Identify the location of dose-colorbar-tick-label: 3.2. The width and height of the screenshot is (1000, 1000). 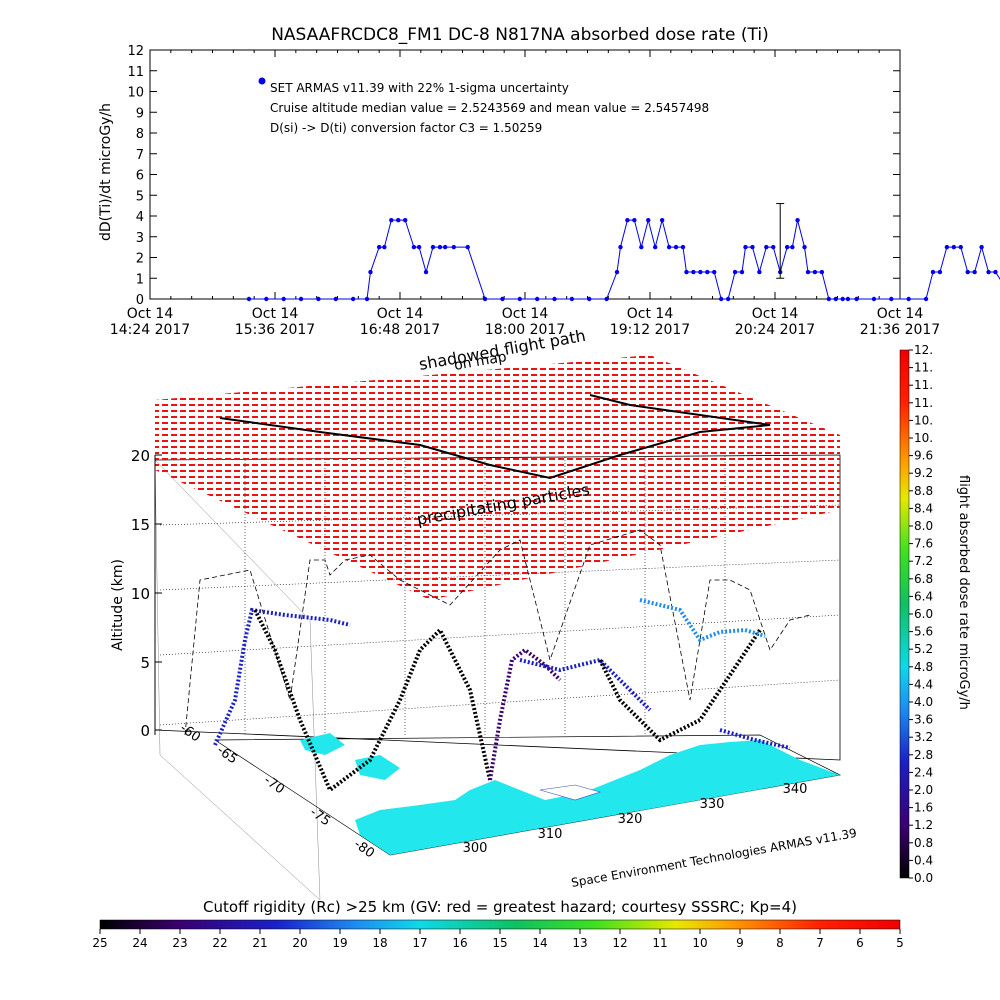
(923, 737).